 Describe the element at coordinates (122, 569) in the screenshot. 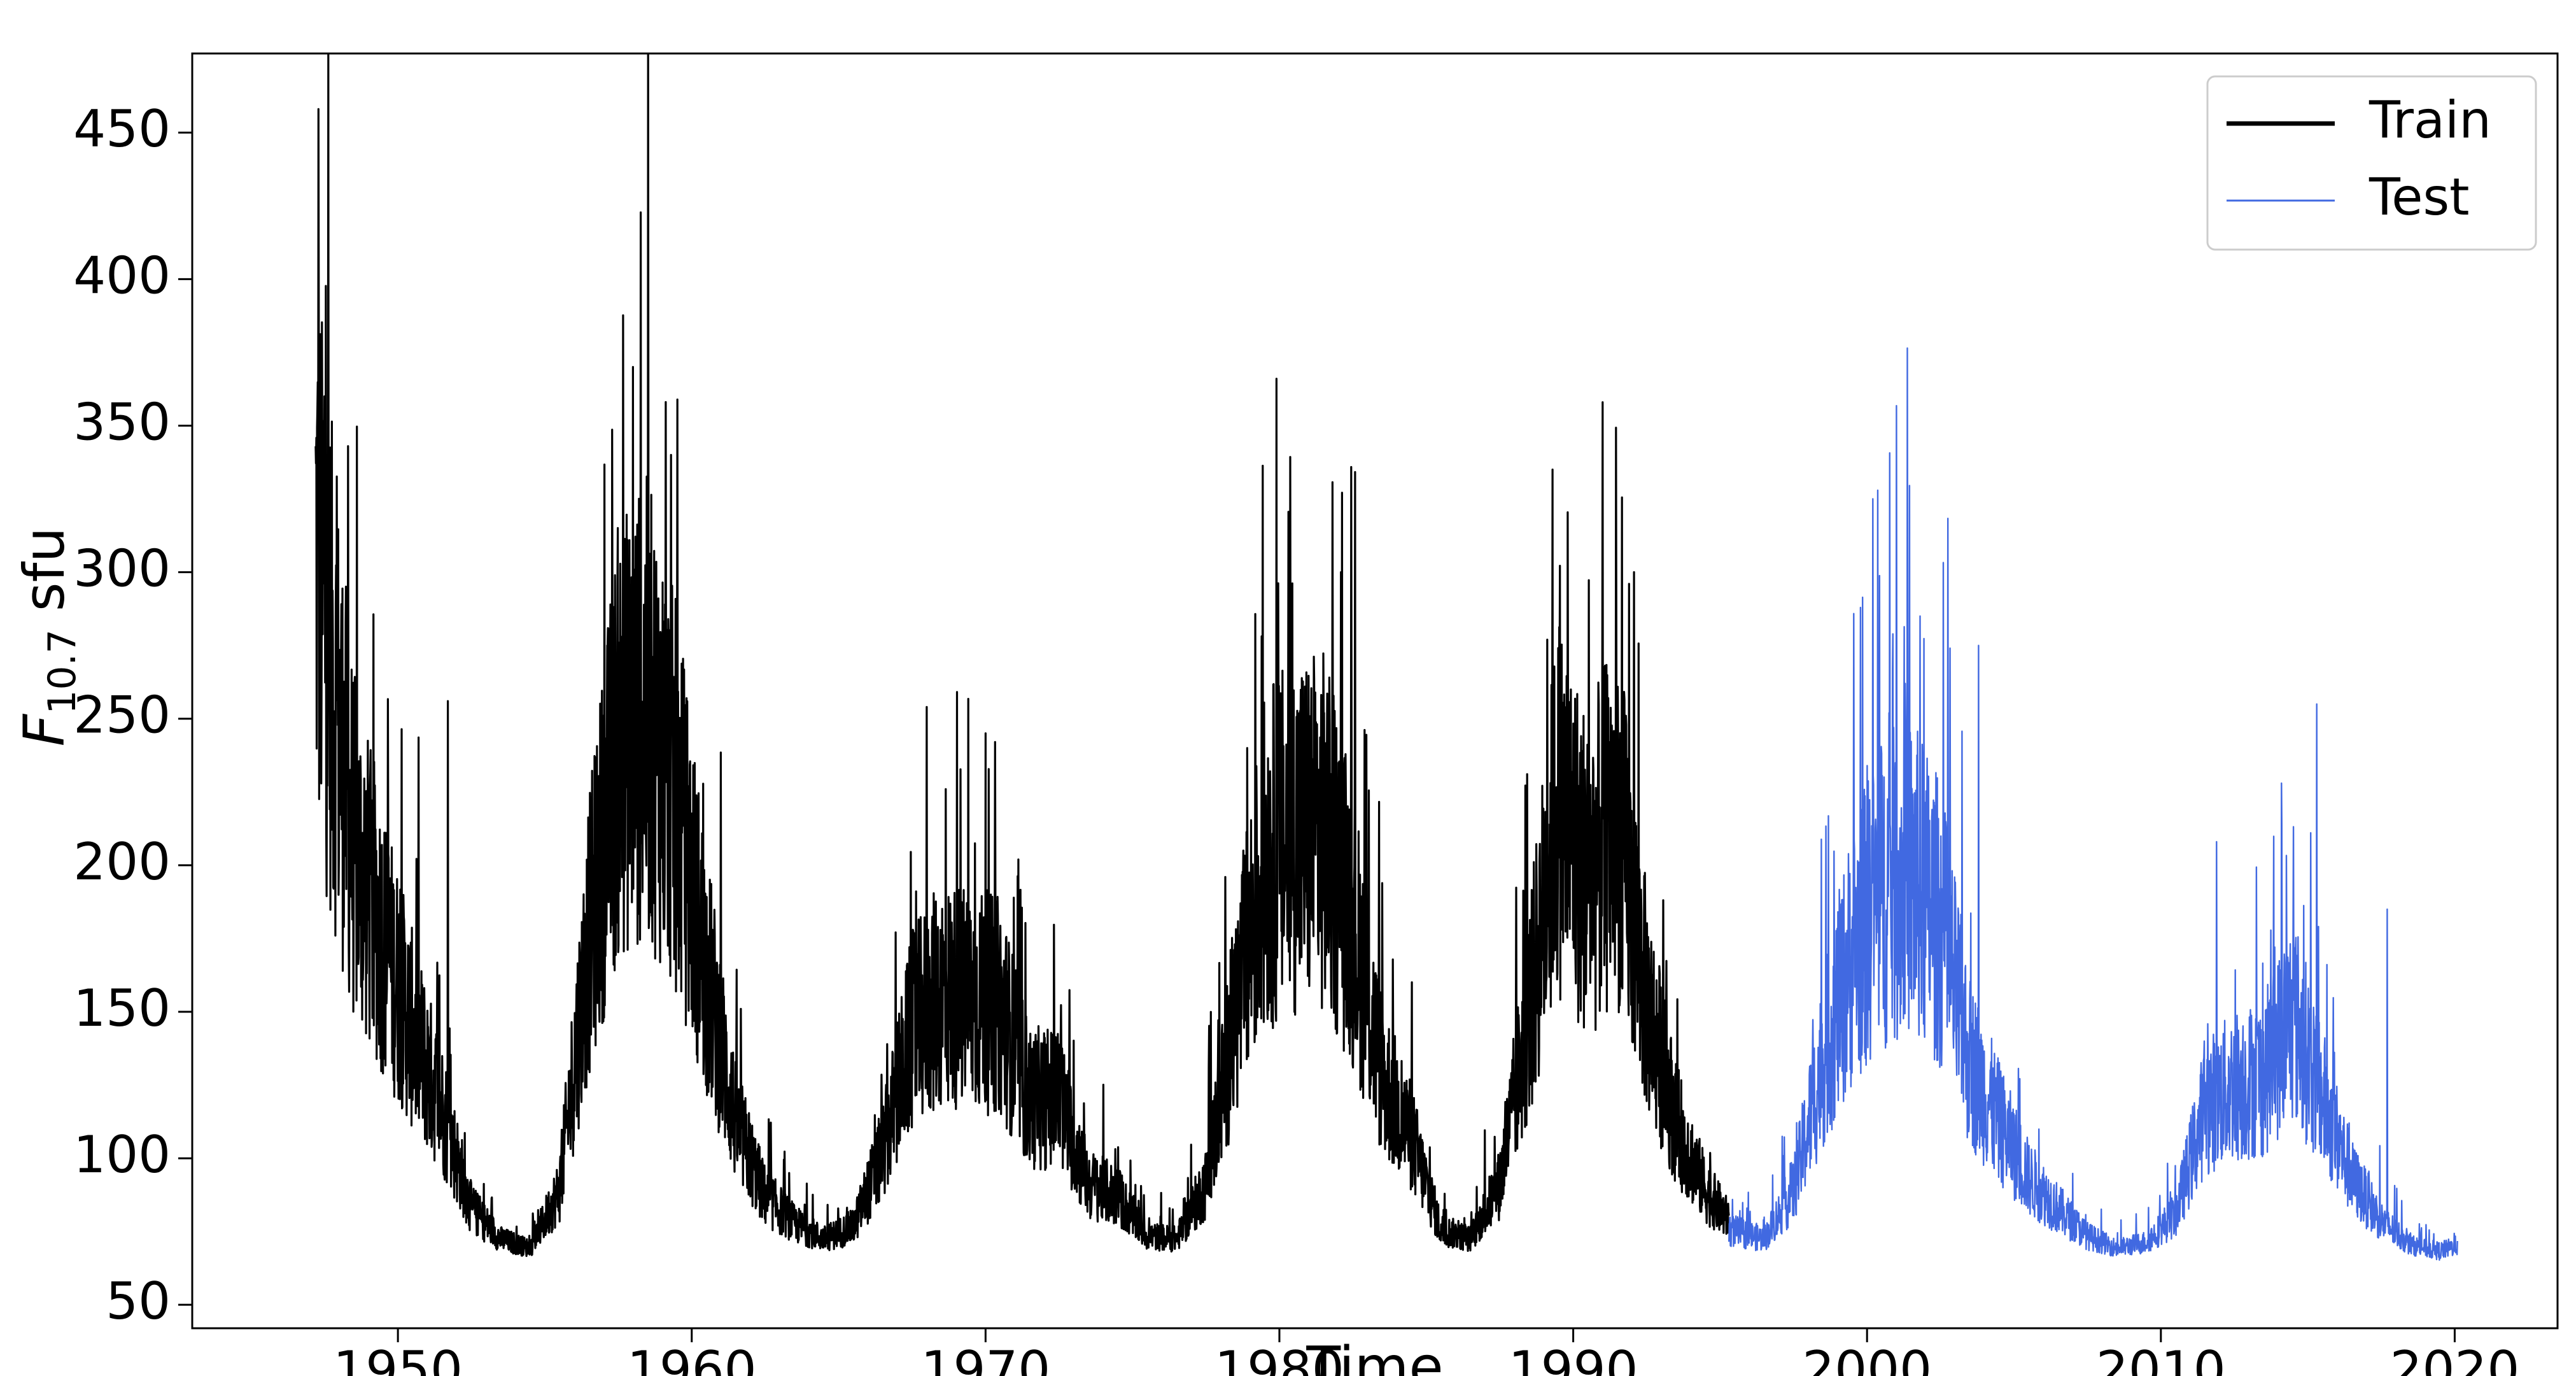

I see `y-tick-label: 300` at that location.